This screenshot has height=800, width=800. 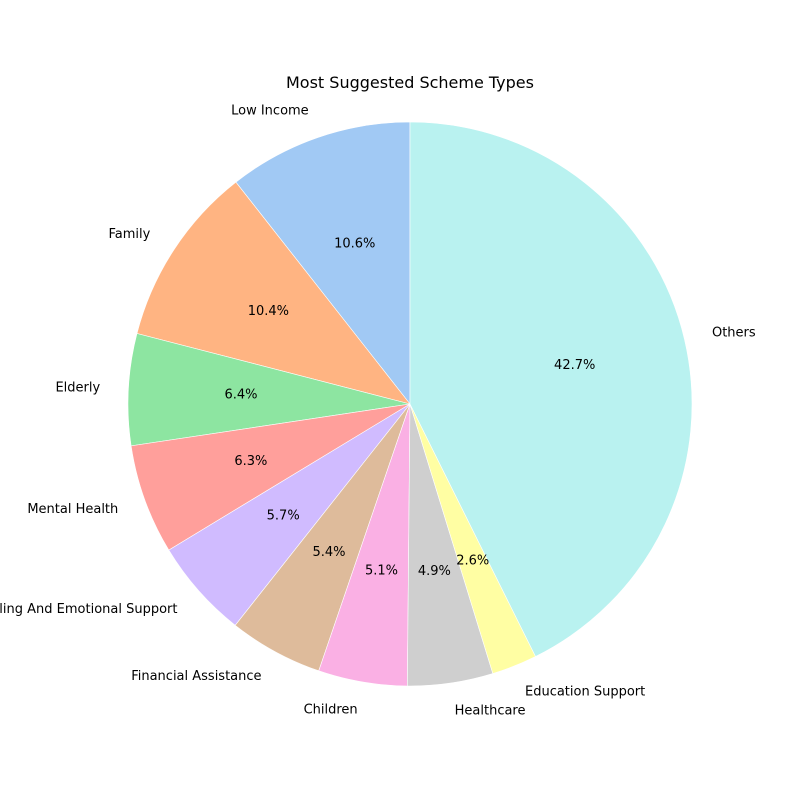 What do you see at coordinates (250, 461) in the screenshot?
I see `slice-percent-label: 6.3%` at bounding box center [250, 461].